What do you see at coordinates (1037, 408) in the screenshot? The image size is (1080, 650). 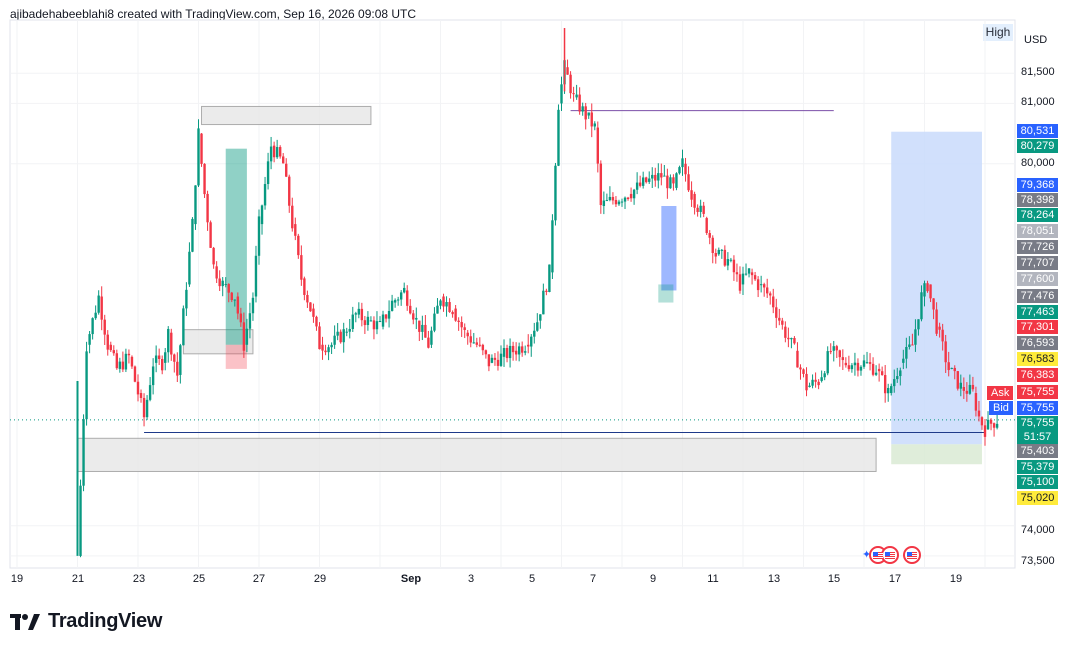 I see `price-axis-label: 75,755` at bounding box center [1037, 408].